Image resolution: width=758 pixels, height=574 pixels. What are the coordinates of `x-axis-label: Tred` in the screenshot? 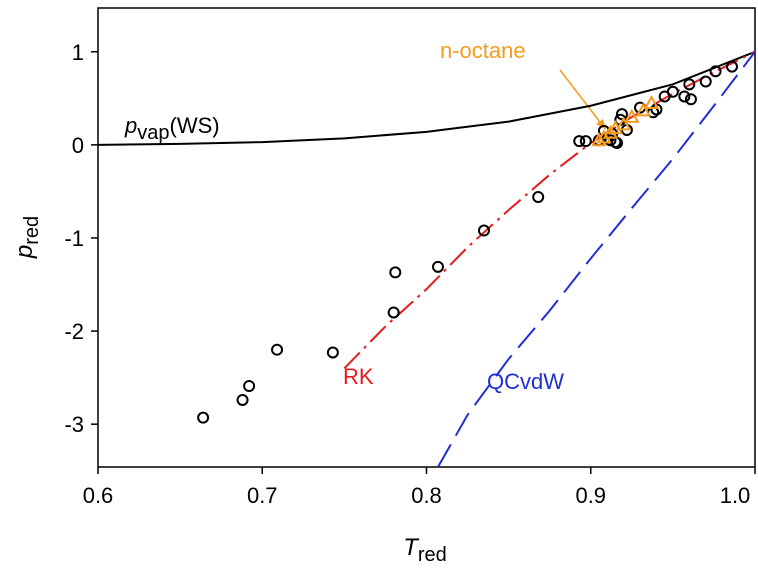 It's located at (425, 550).